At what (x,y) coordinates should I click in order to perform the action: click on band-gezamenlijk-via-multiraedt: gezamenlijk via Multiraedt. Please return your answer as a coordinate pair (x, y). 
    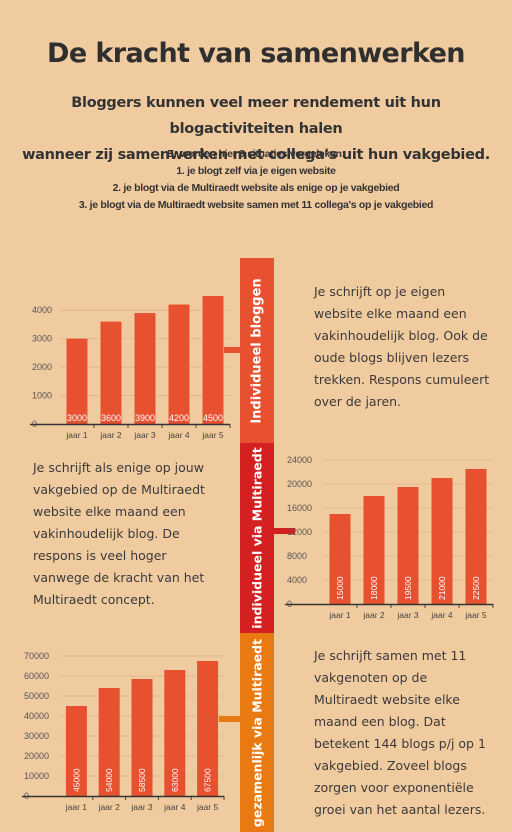
    Looking at the image, I should click on (257, 732).